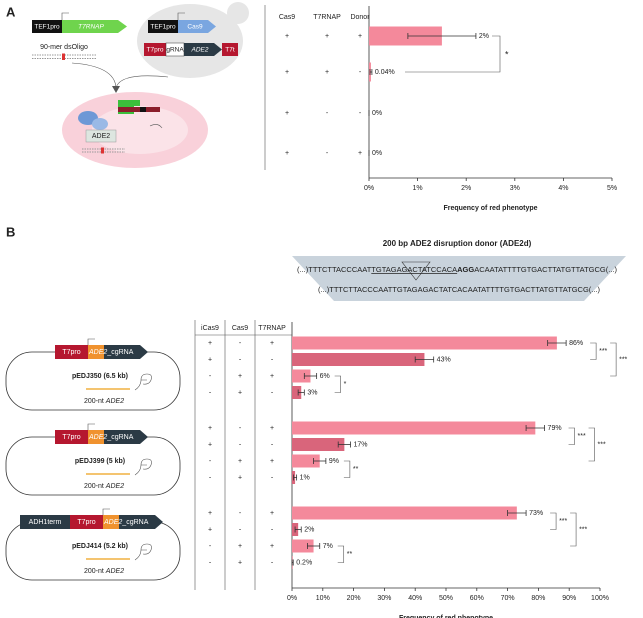 This screenshot has width=643, height=618. What do you see at coordinates (457, 243) in the screenshot?
I see `donor-title: 200 bp ADE2 disruption donor (ADE2d)` at bounding box center [457, 243].